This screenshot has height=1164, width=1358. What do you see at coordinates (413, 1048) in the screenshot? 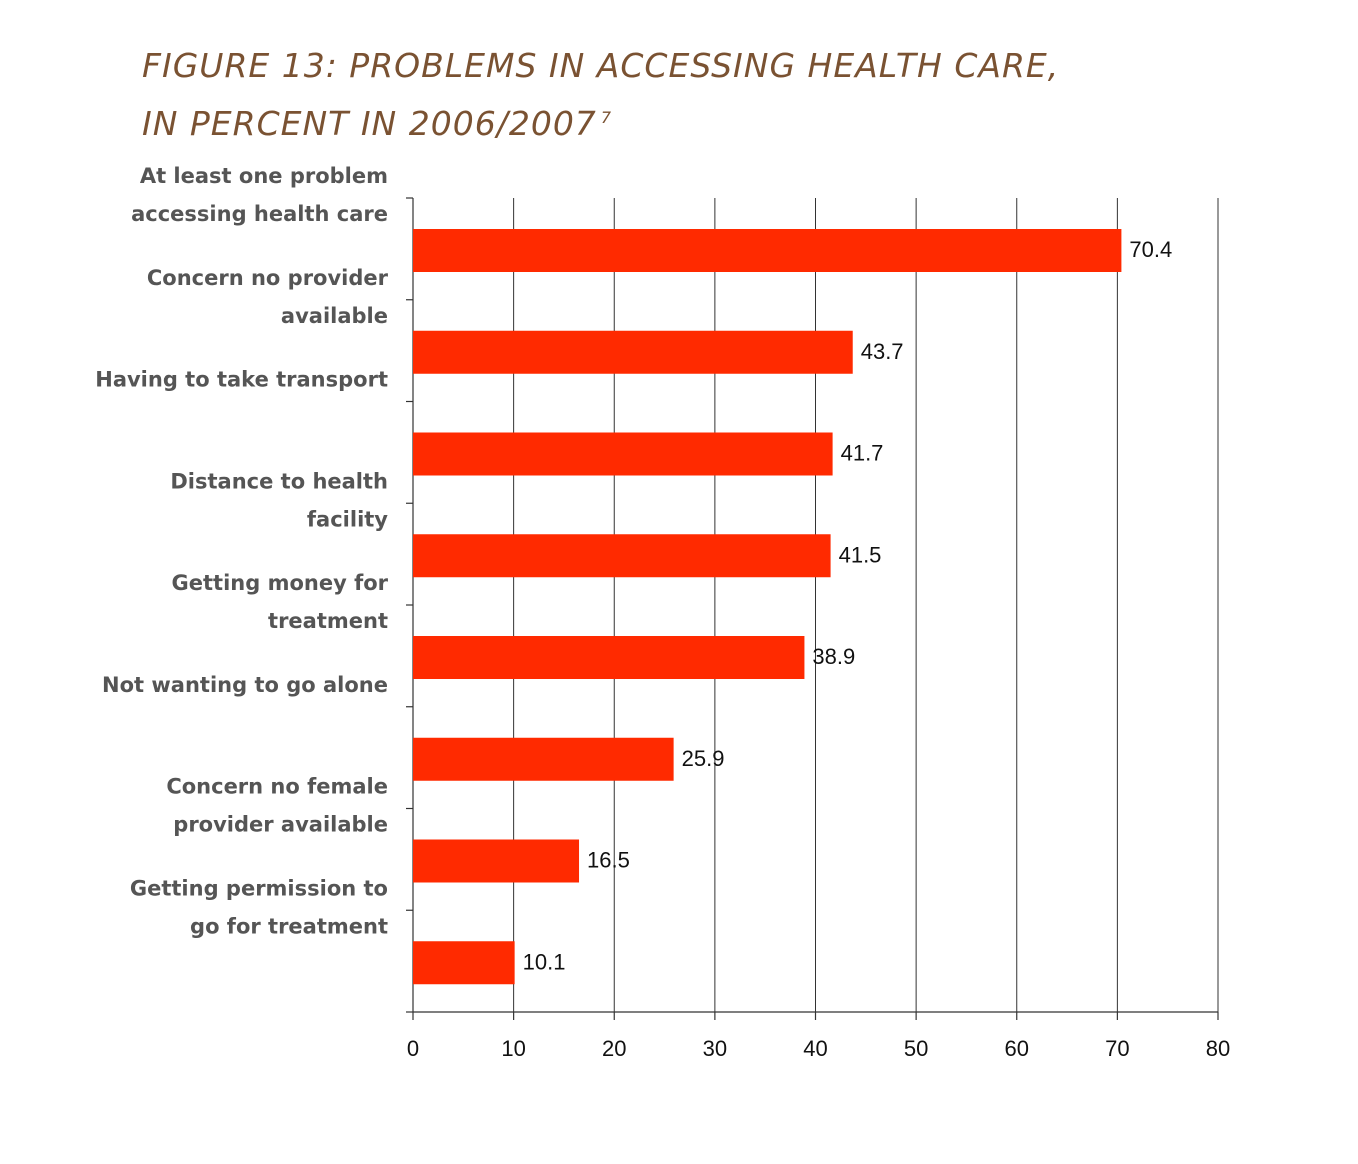
I see `x-tick-label-0: 0` at bounding box center [413, 1048].